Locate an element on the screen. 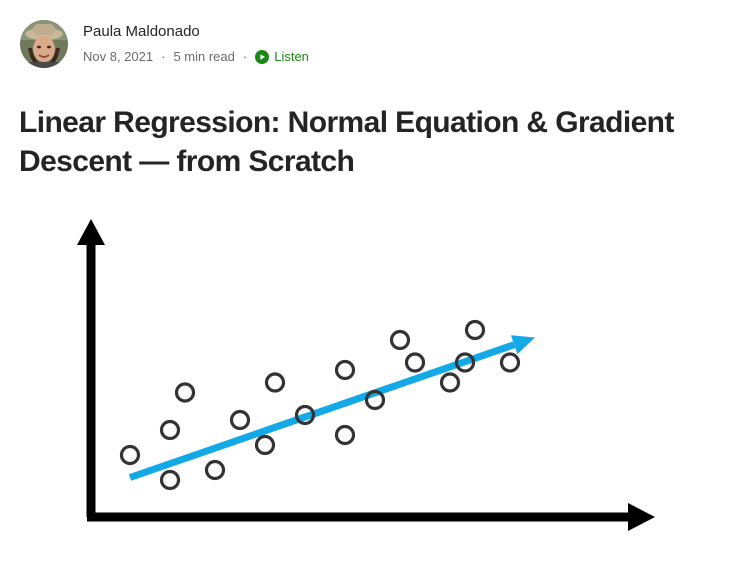 This screenshot has height=573, width=740. play-circle-icon is located at coordinates (262, 57).